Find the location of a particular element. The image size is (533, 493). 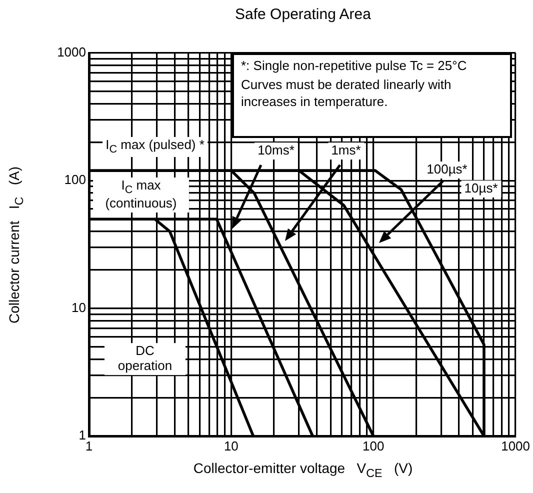

y-tick-label: 10 is located at coordinates (79, 307).